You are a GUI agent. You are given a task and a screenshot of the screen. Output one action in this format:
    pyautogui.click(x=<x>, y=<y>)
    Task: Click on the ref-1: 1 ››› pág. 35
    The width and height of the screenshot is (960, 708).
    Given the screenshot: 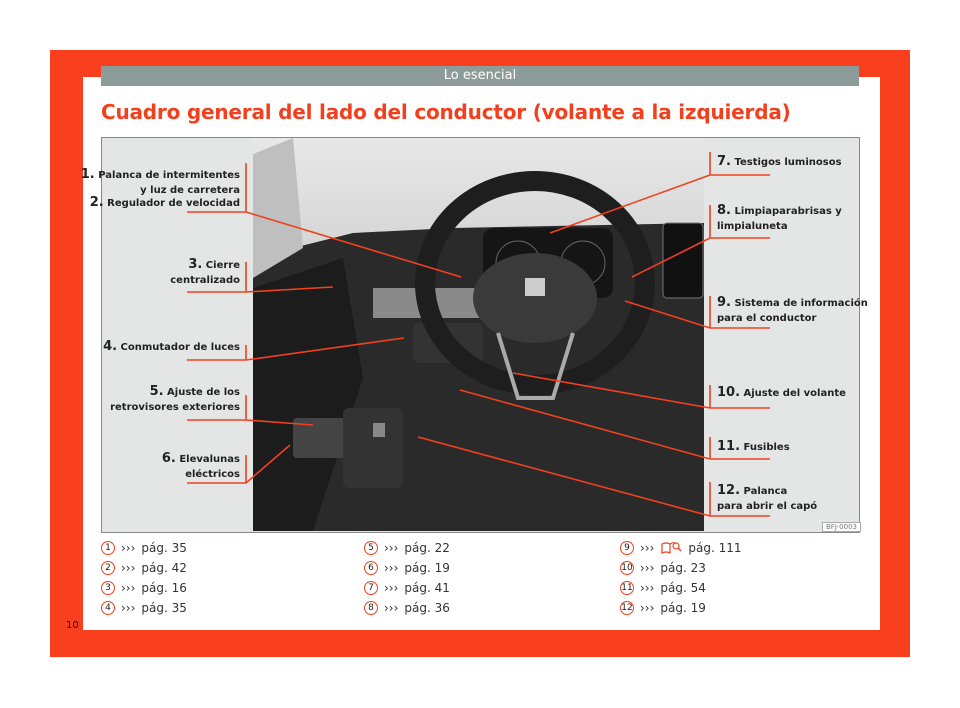 What is the action you would take?
    pyautogui.click(x=144, y=548)
    